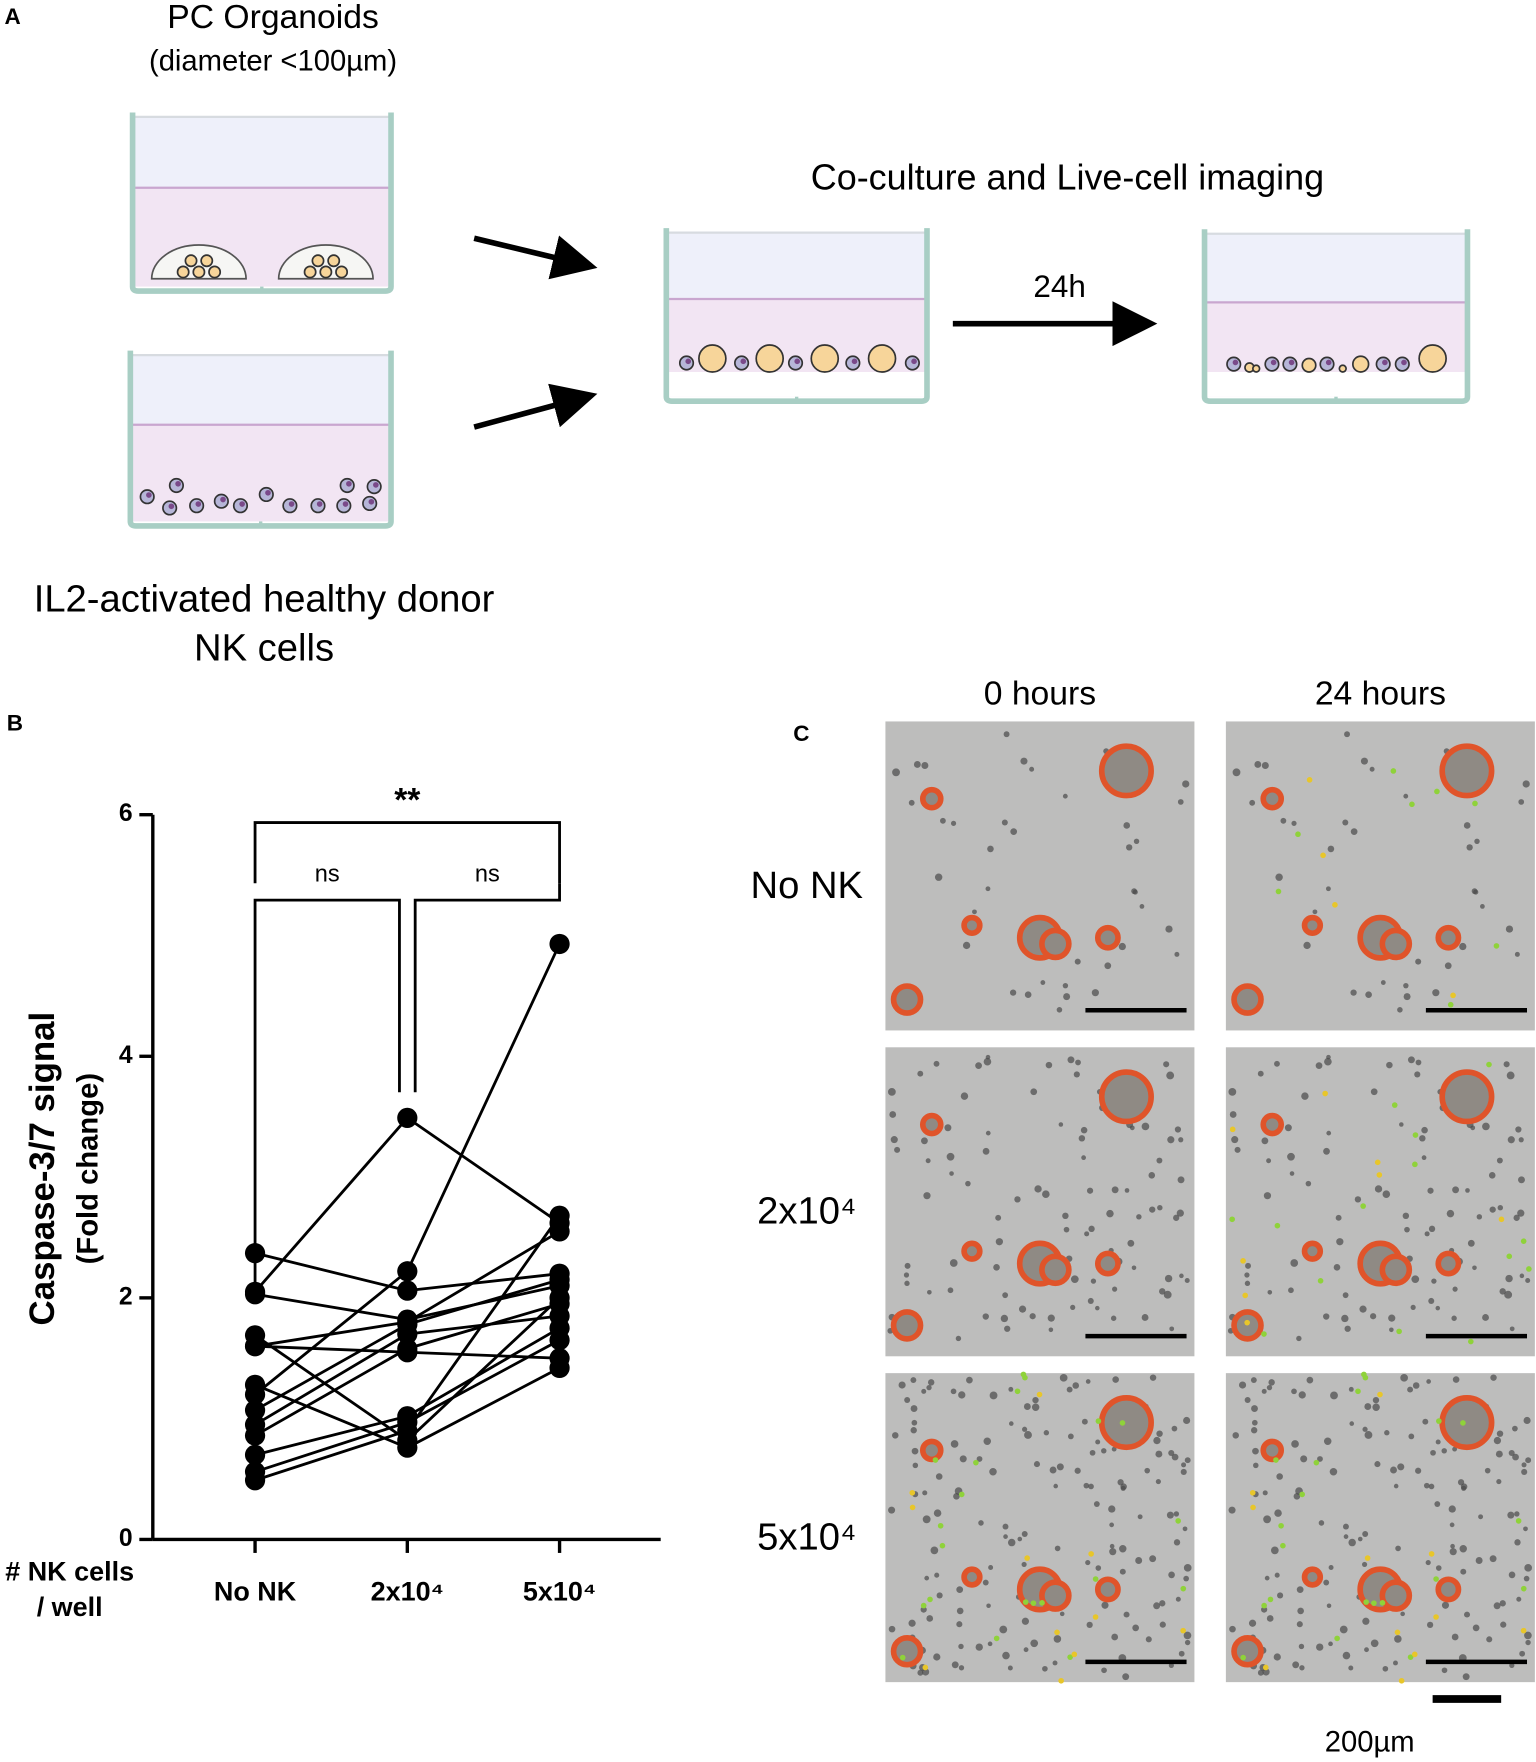 This screenshot has height=1762, width=1536. I want to click on arrow, so click(535, 257).